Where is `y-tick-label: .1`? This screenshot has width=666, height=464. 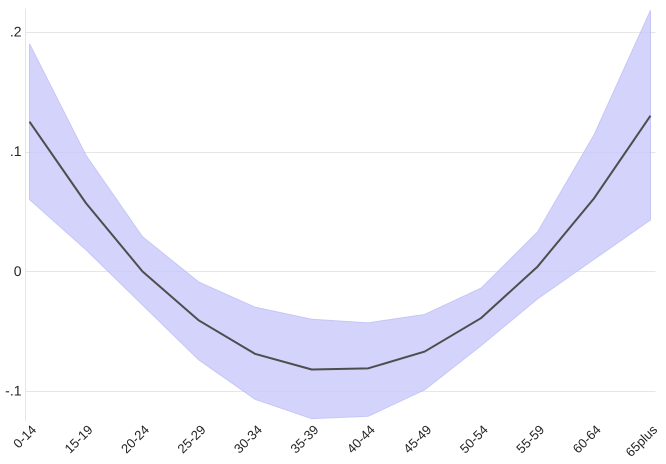 y-tick-label: .1 is located at coordinates (16, 151).